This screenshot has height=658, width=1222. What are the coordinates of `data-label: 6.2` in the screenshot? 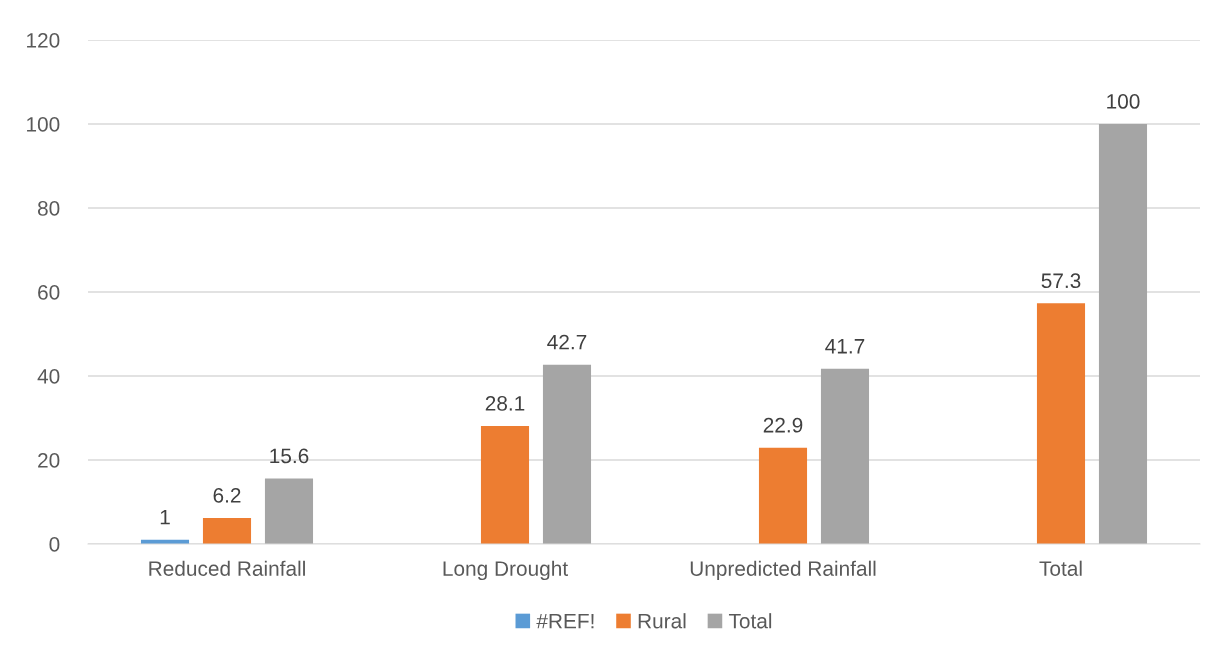 It's located at (227, 495).